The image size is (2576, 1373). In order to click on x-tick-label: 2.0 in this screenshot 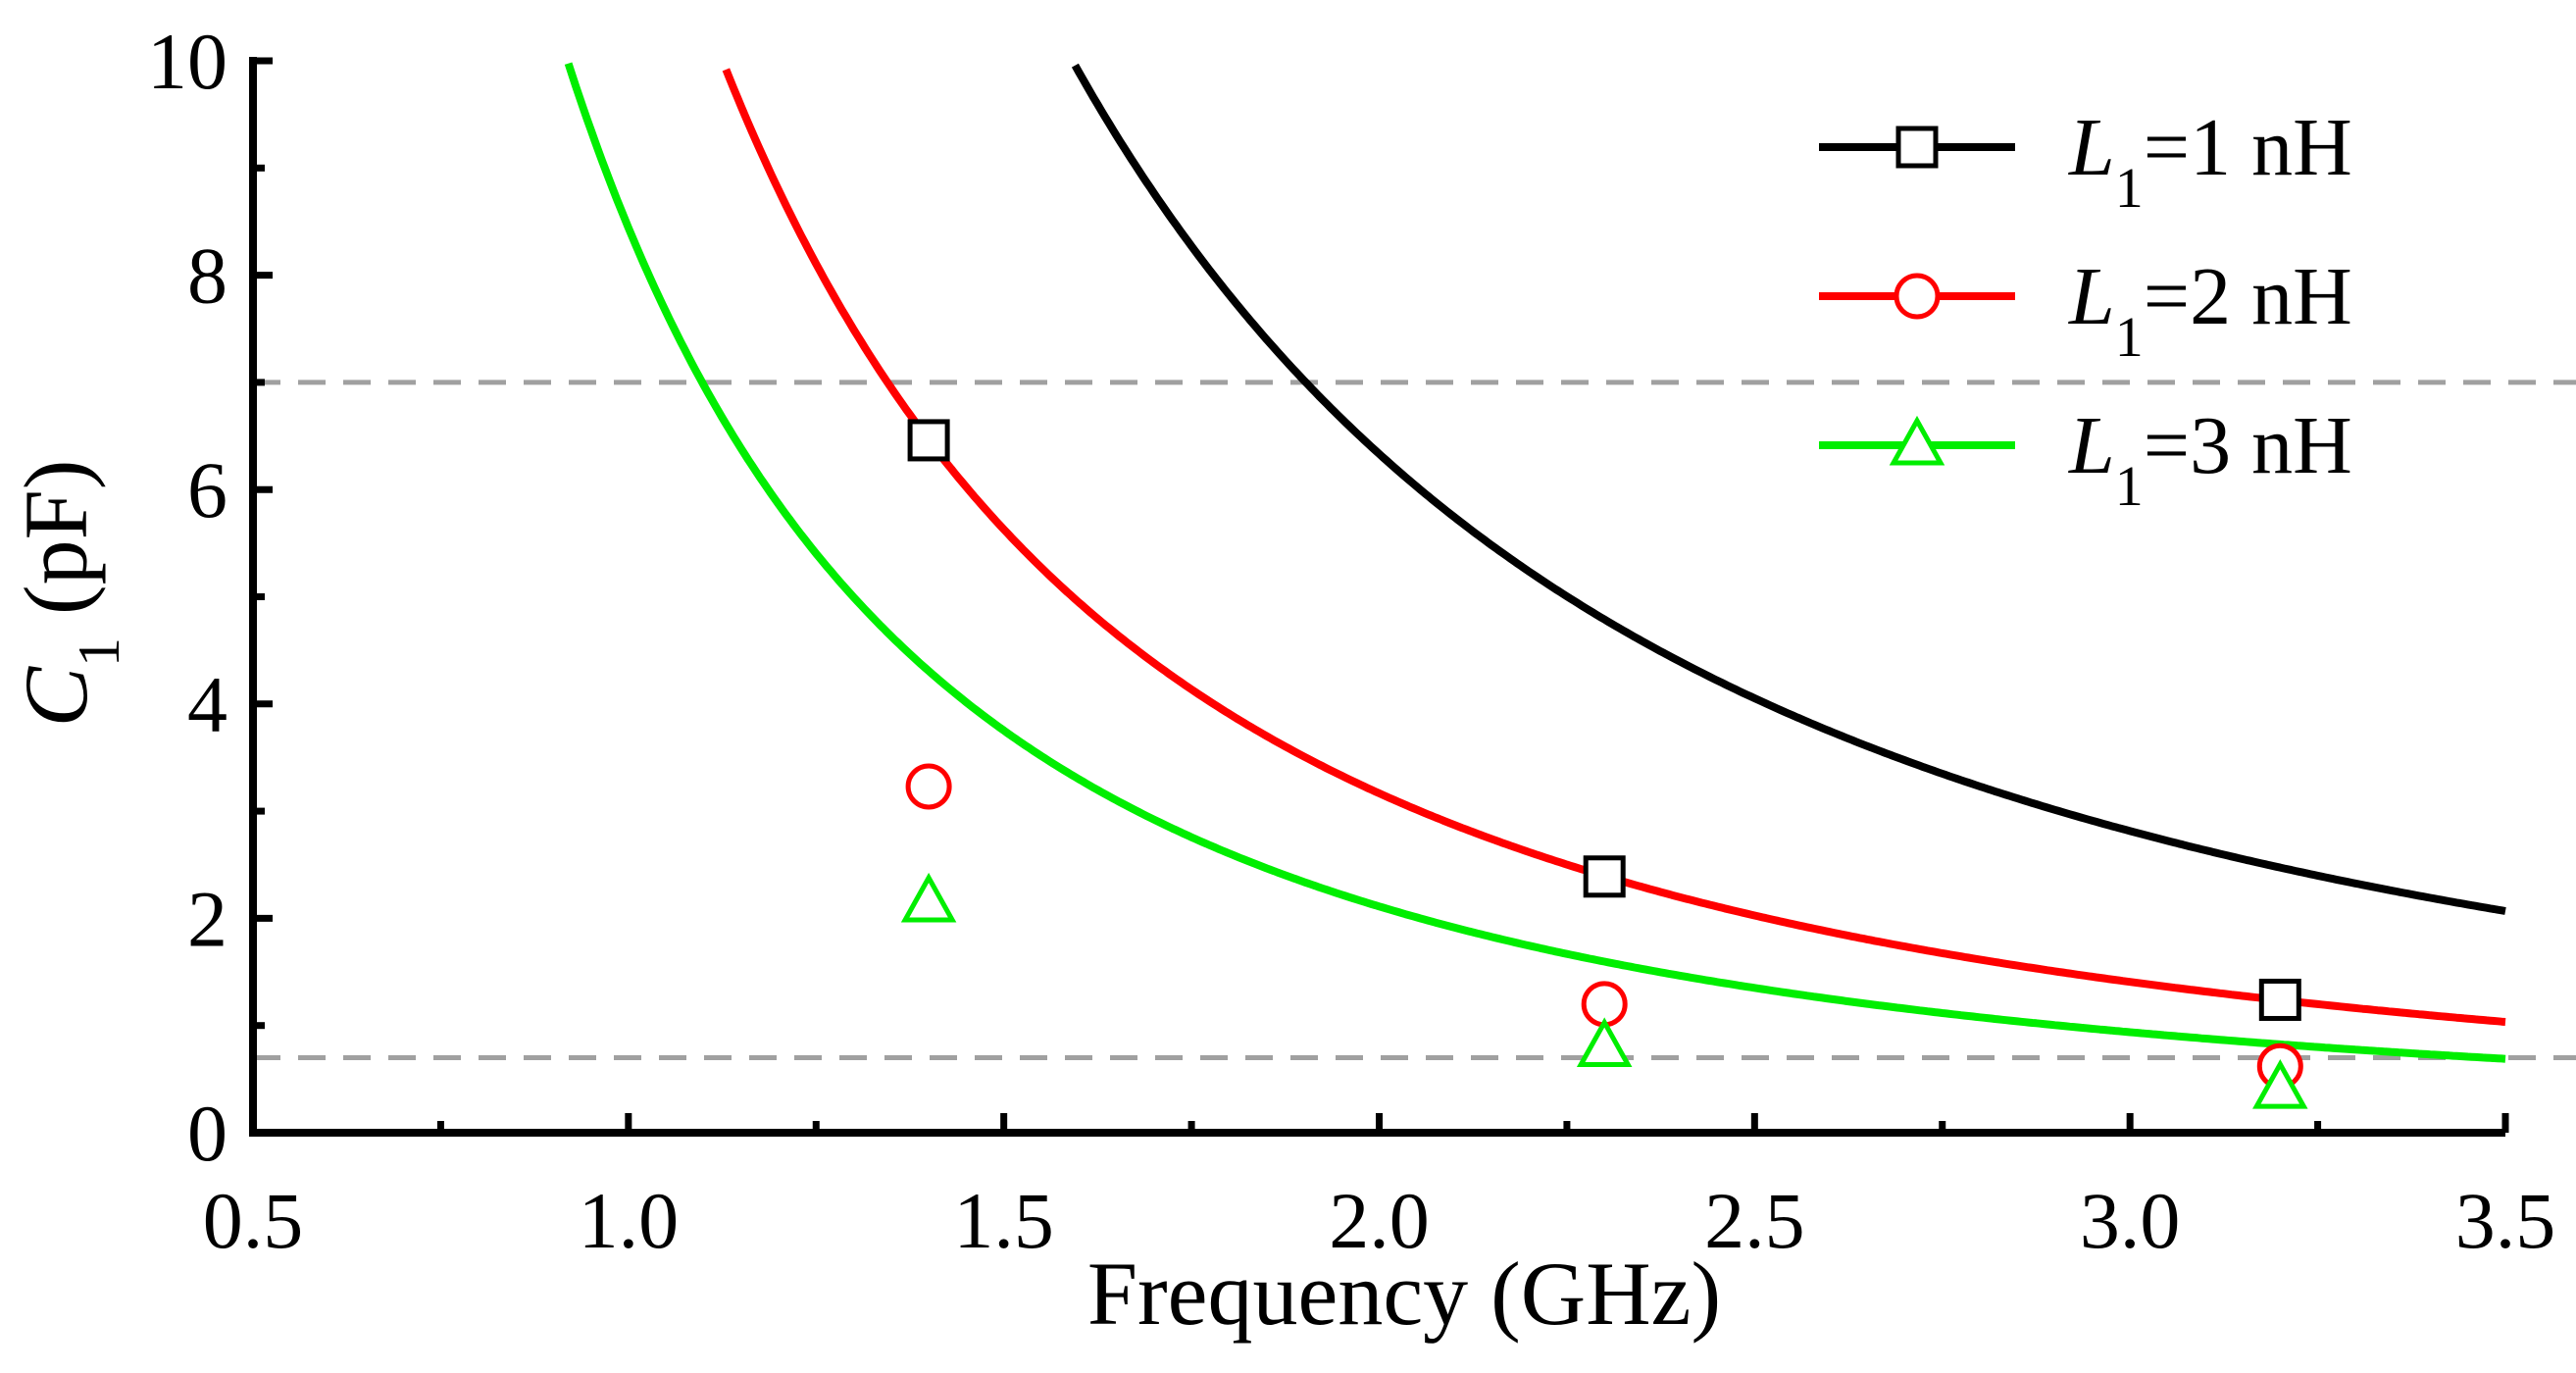, I will do `click(1380, 1220)`.